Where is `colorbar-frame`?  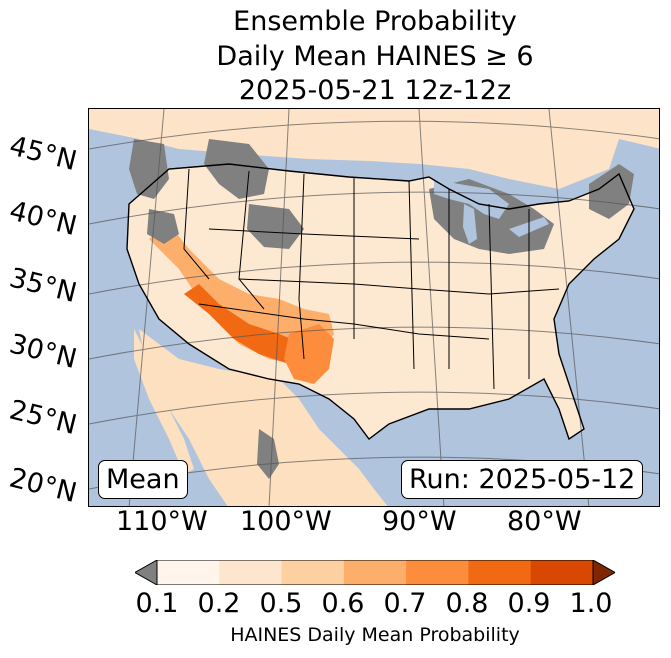
colorbar-frame is located at coordinates (375, 572).